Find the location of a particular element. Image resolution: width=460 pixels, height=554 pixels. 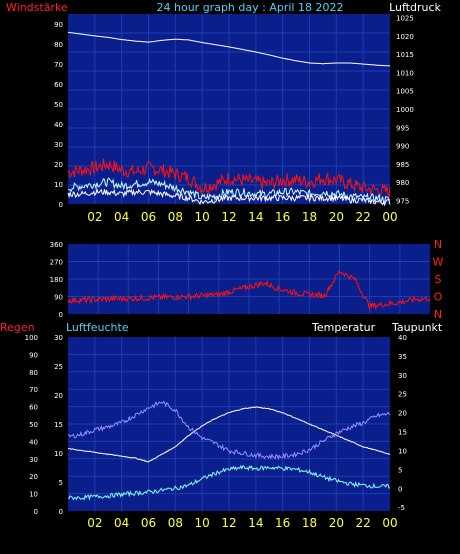

temperature-tick-label: 35 is located at coordinates (402, 357).